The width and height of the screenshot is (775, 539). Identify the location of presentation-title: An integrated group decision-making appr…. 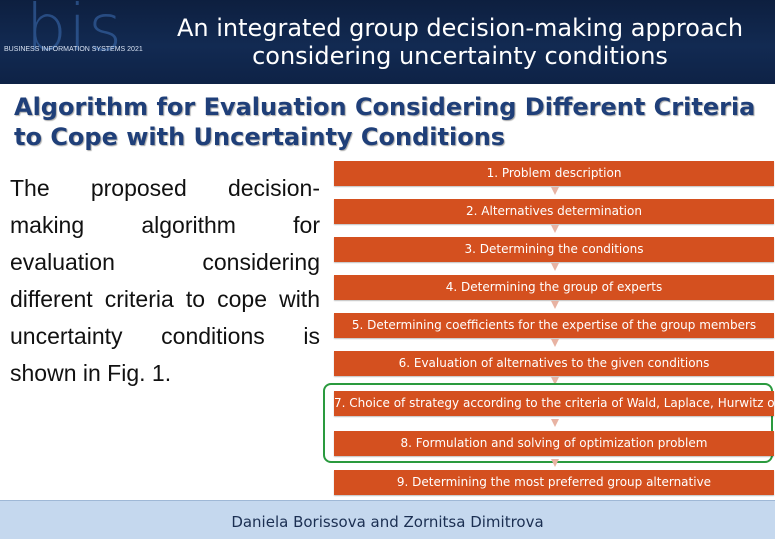
(460, 42).